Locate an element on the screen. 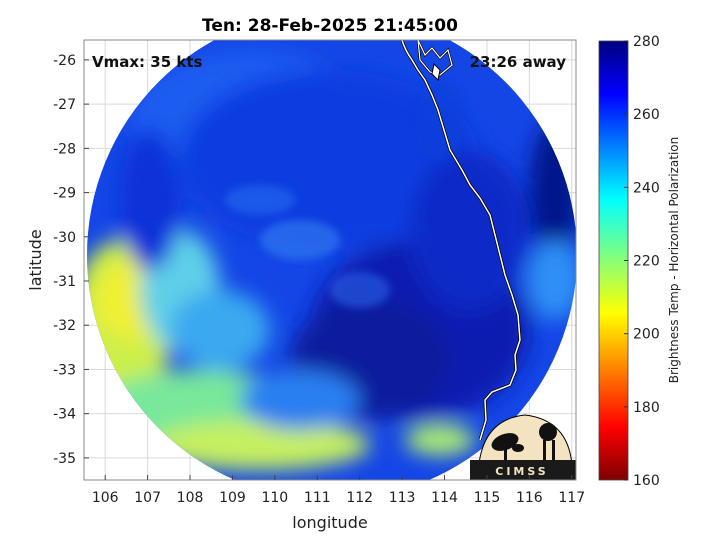 This screenshot has height=540, width=720. colorbar-tick-label: 200 is located at coordinates (646, 335).